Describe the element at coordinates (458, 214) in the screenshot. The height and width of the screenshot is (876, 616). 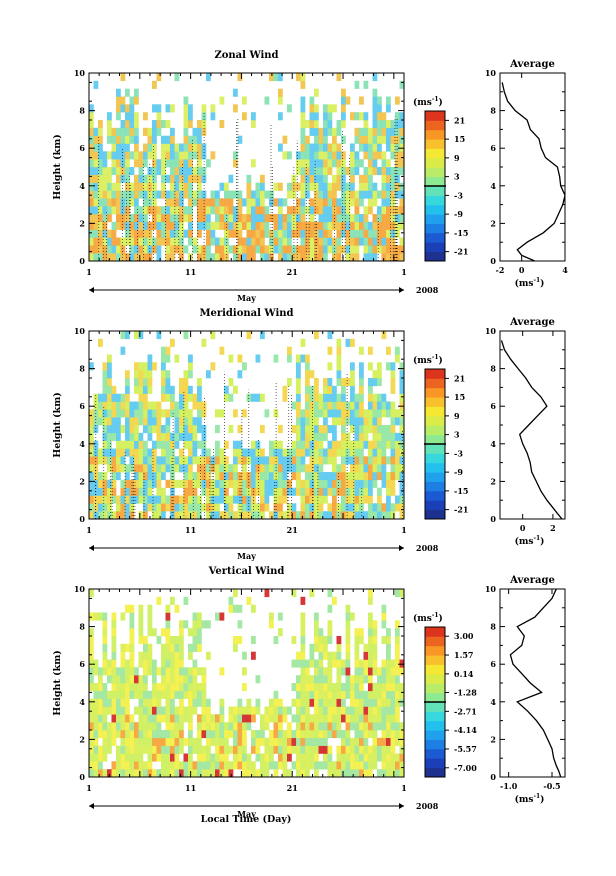
I see `colorbar-tick-label: -9` at that location.